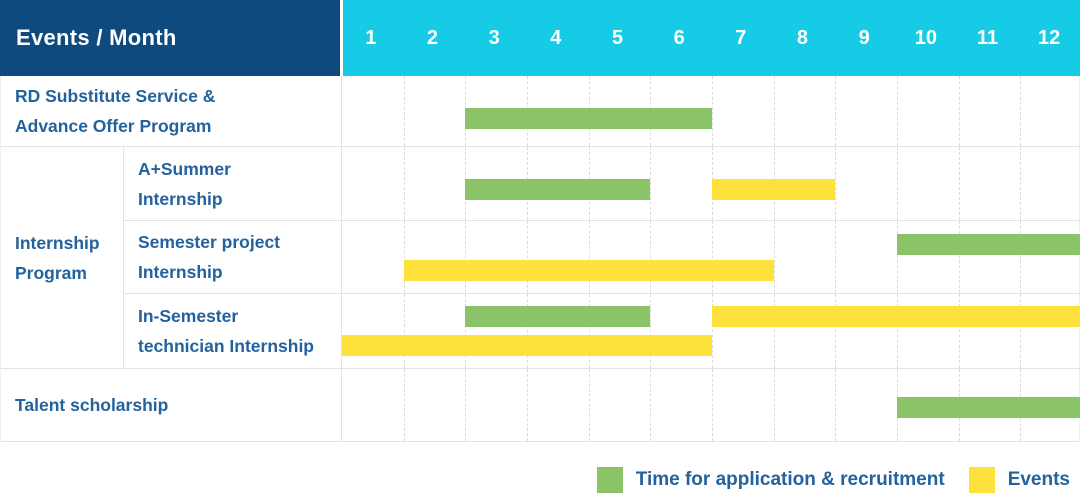  What do you see at coordinates (540, 480) in the screenshot?
I see `legend: Time for application & recruitment Events` at bounding box center [540, 480].